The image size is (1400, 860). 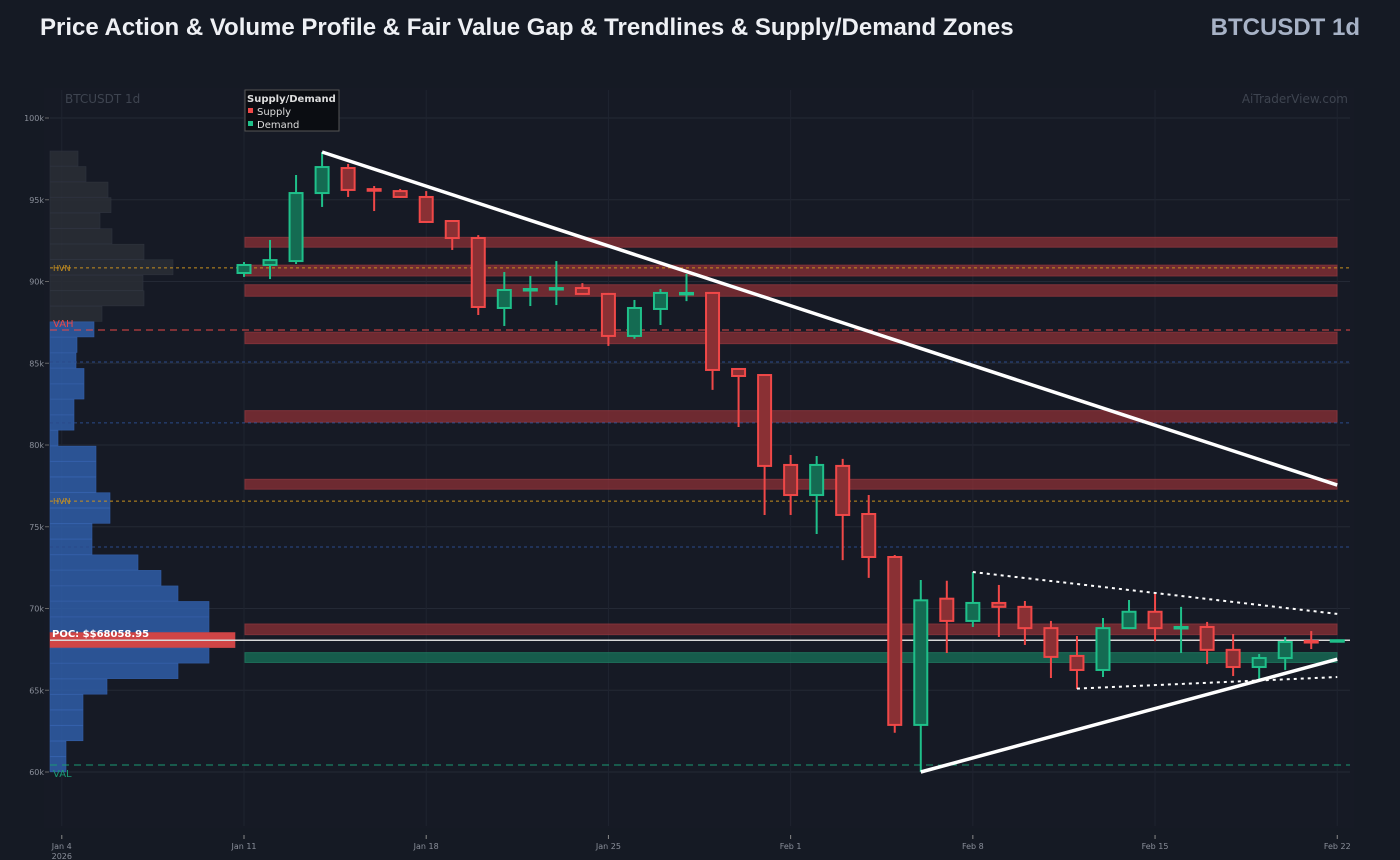 I want to click on x-tick-label: Jan 18, so click(x=426, y=846).